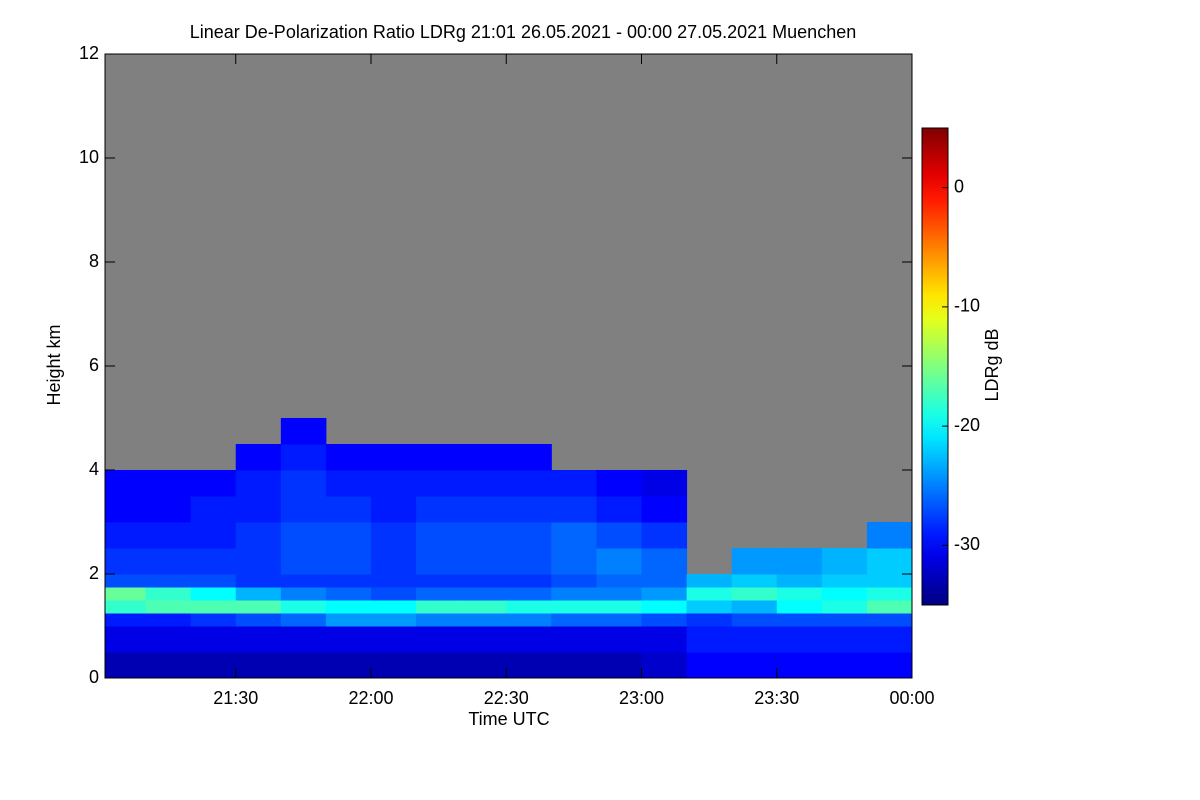 Image resolution: width=1200 pixels, height=800 pixels. Describe the element at coordinates (94, 469) in the screenshot. I see `y-tick-label: 4` at that location.